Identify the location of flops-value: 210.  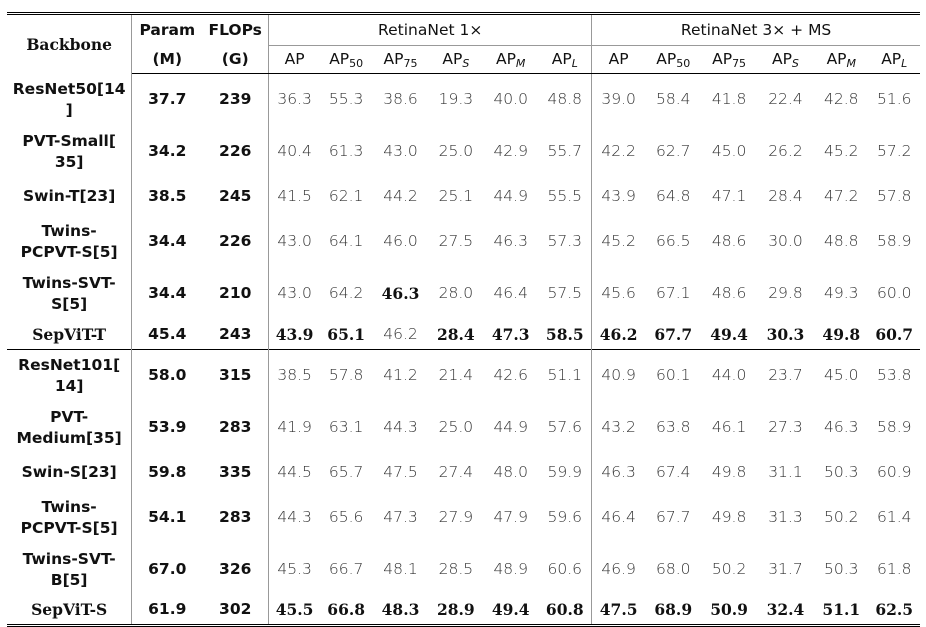
(236, 293).